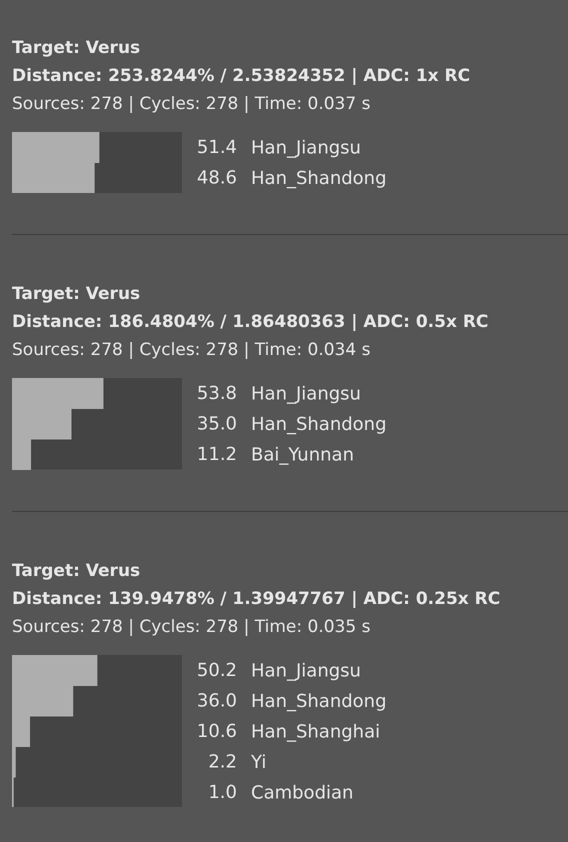 This screenshot has width=568, height=842. What do you see at coordinates (315, 731) in the screenshot?
I see `y-tick-label: Han_Shanghai` at bounding box center [315, 731].